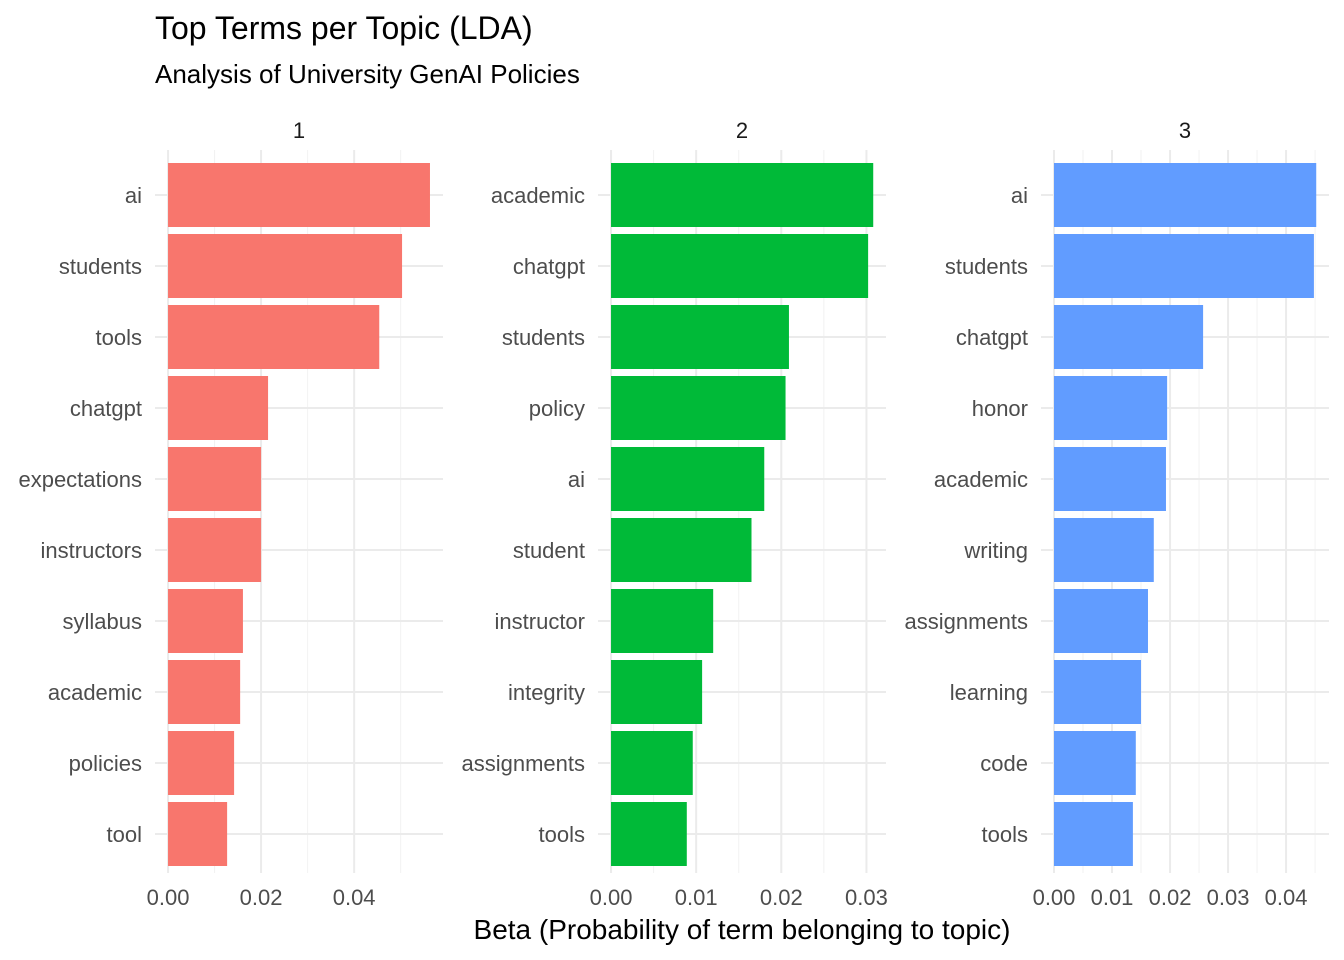  Describe the element at coordinates (80, 479) in the screenshot. I see `y-tick-label: expectations` at that location.